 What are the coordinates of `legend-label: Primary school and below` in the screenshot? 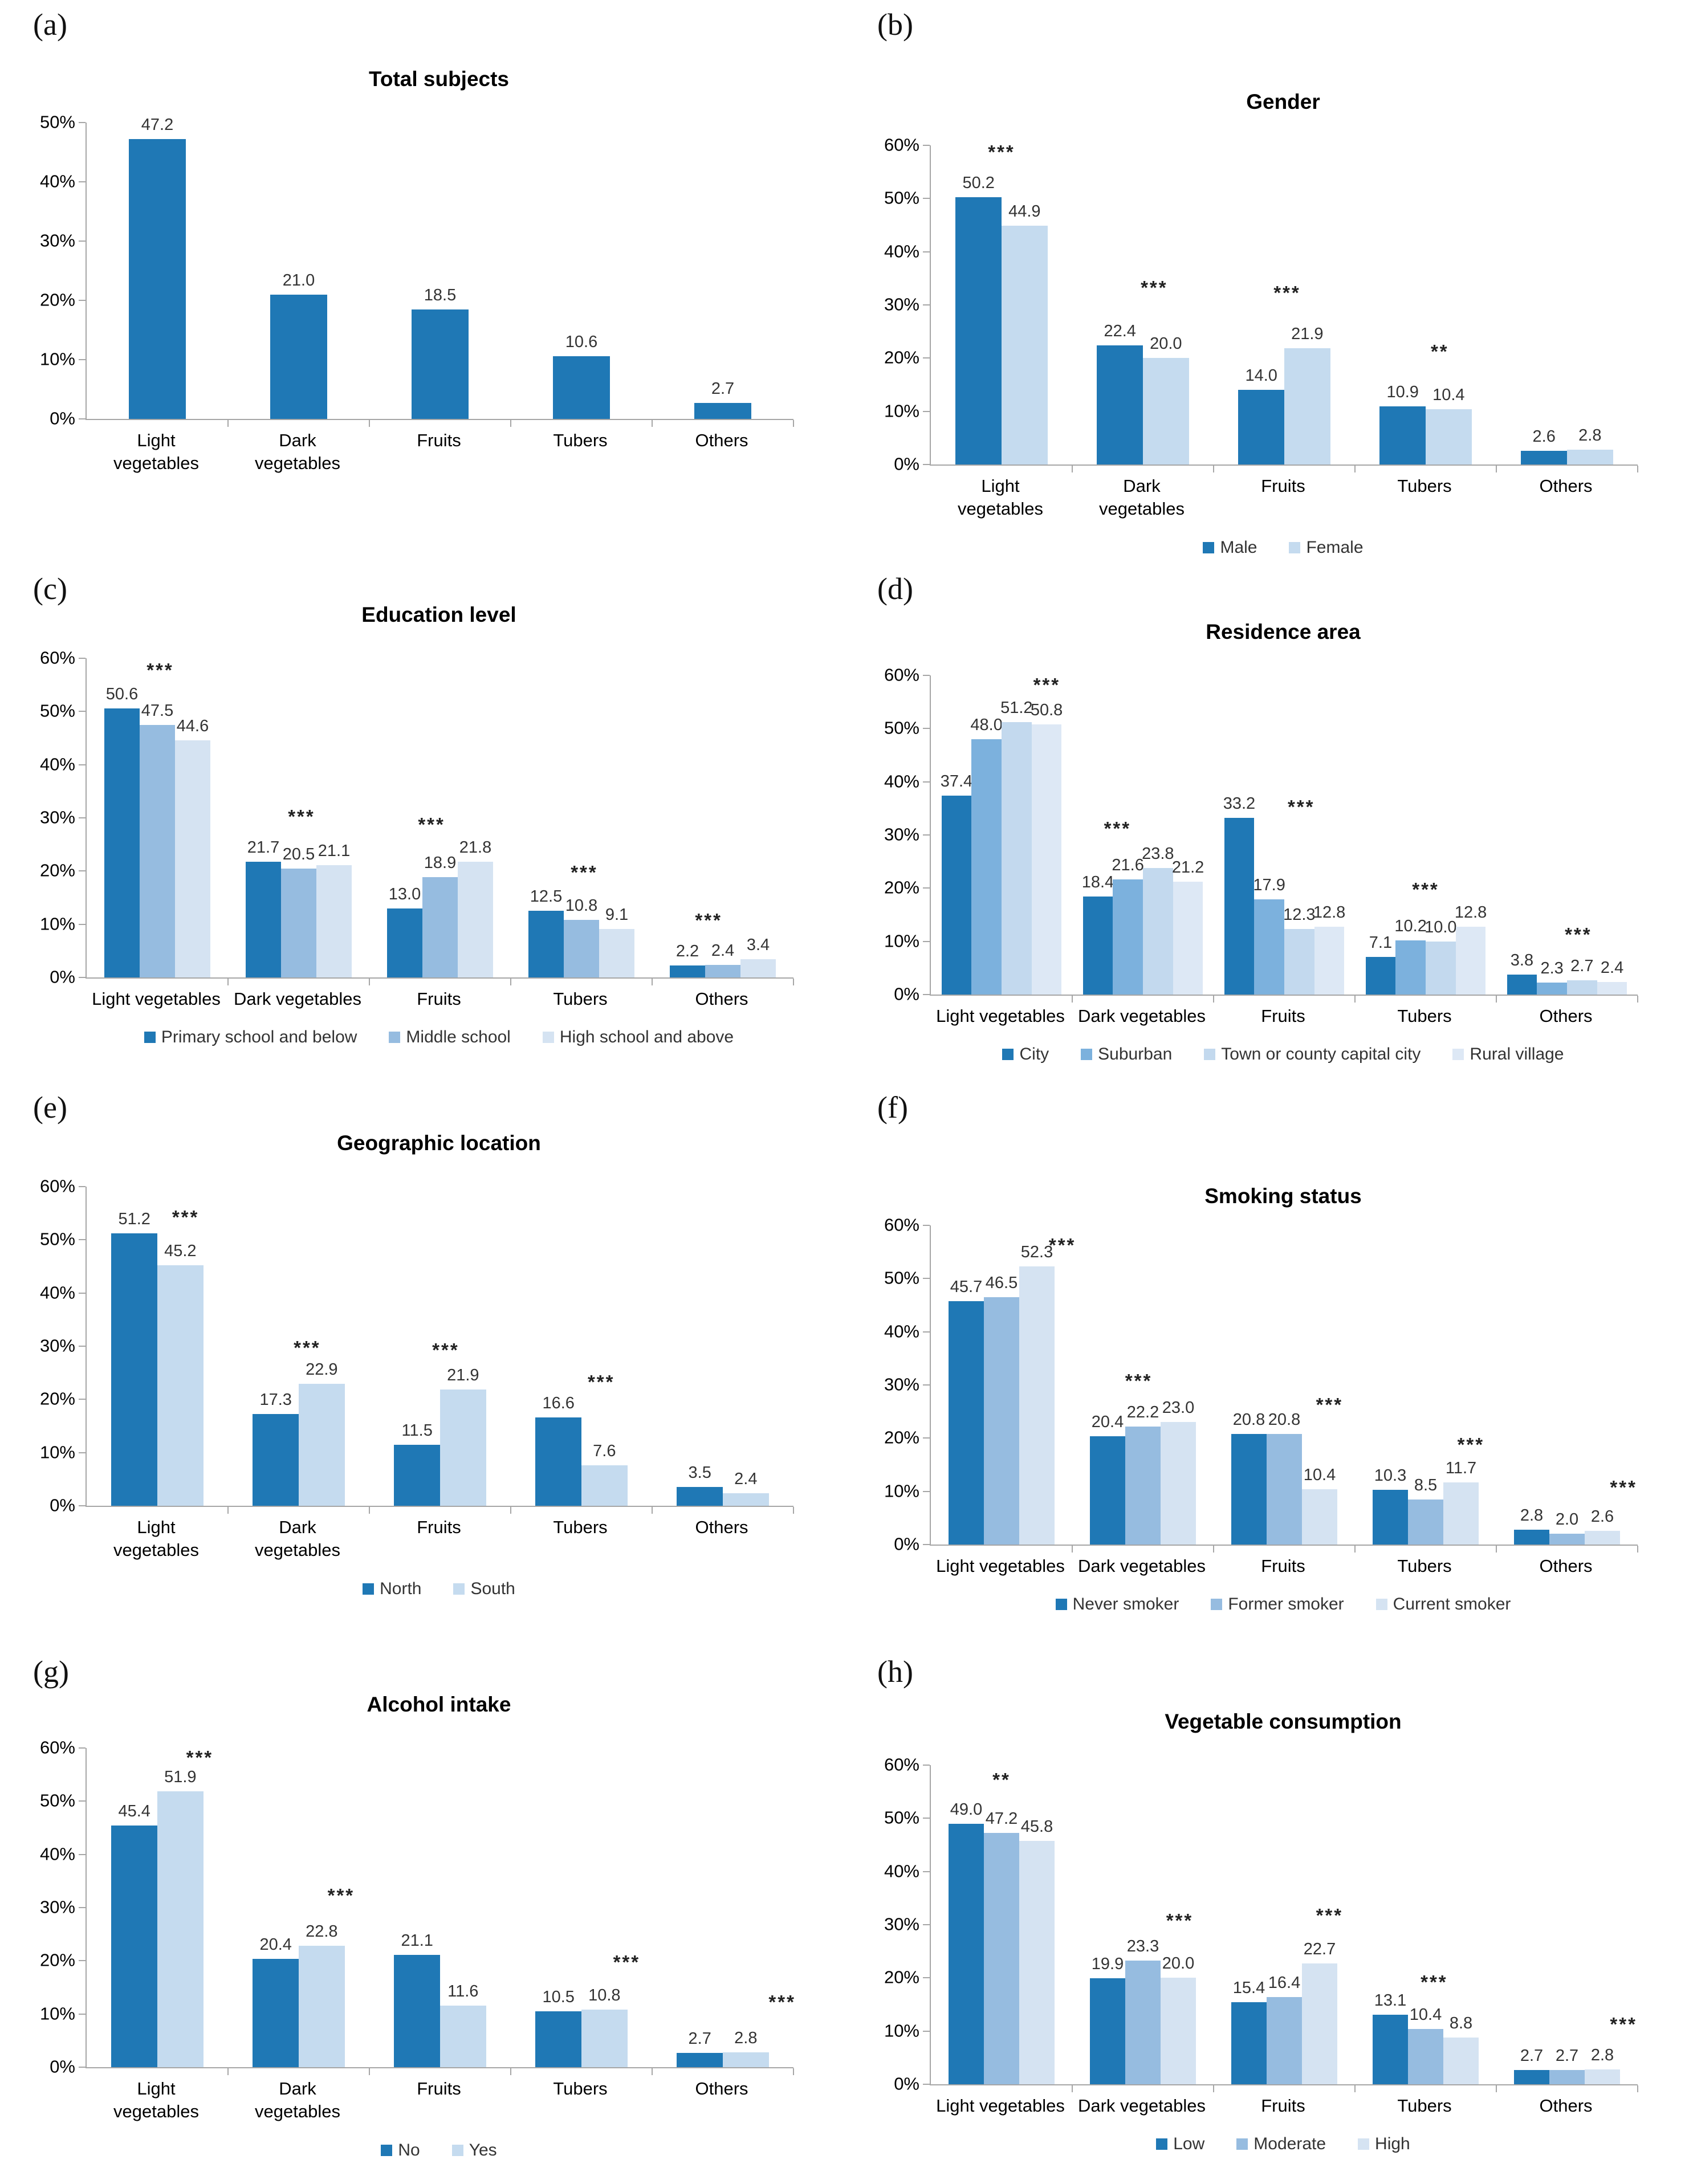 It's located at (259, 1037).